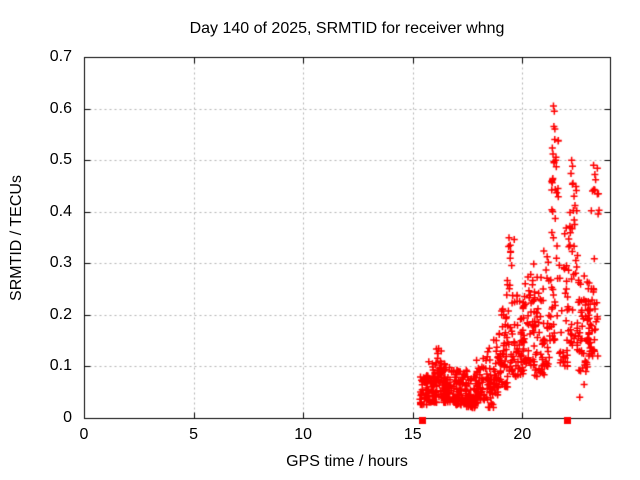 The height and width of the screenshot is (480, 640). Describe the element at coordinates (60, 211) in the screenshot. I see `y-tick-label: 0.4` at that location.